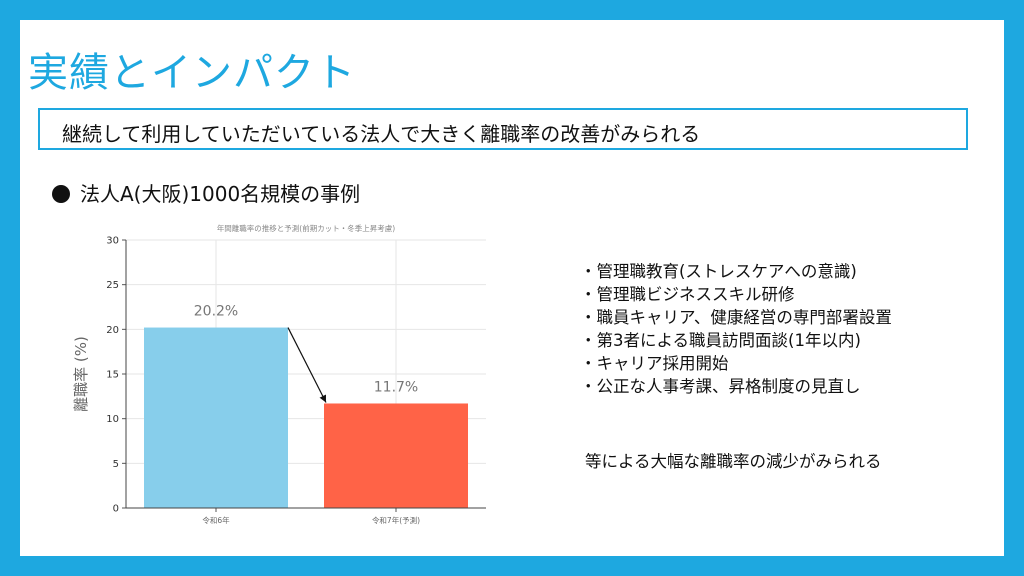 This screenshot has width=1024, height=576. I want to click on summary-box: 継続して利用していただいている法人で大きく離職率の改善がみられる, so click(503, 129).